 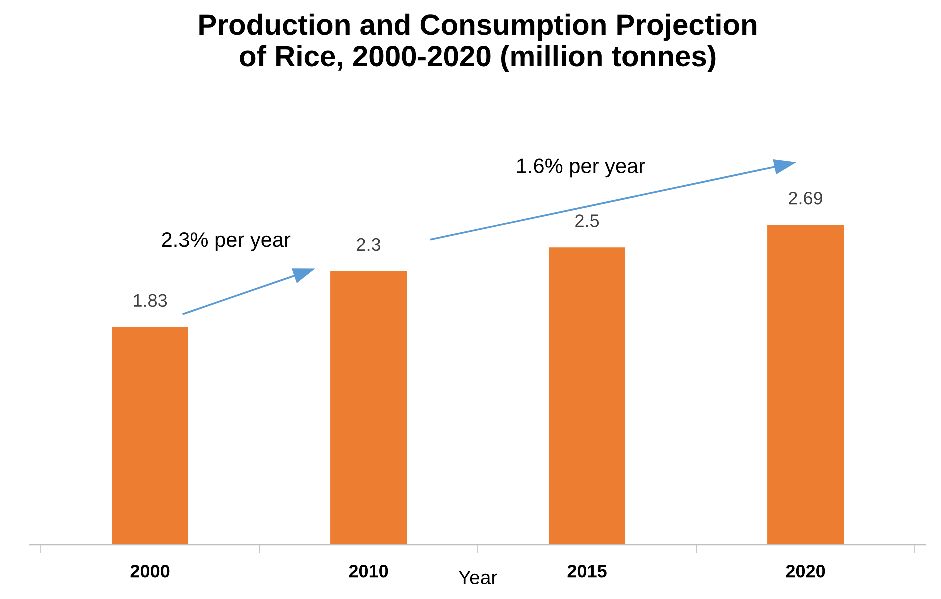 What do you see at coordinates (588, 221) in the screenshot?
I see `data-label: 2.5` at bounding box center [588, 221].